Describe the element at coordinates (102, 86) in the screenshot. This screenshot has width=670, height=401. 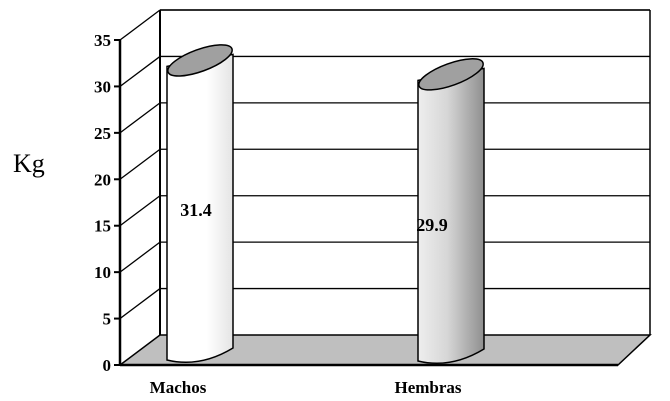
I see `y-tick-label: 30` at that location.